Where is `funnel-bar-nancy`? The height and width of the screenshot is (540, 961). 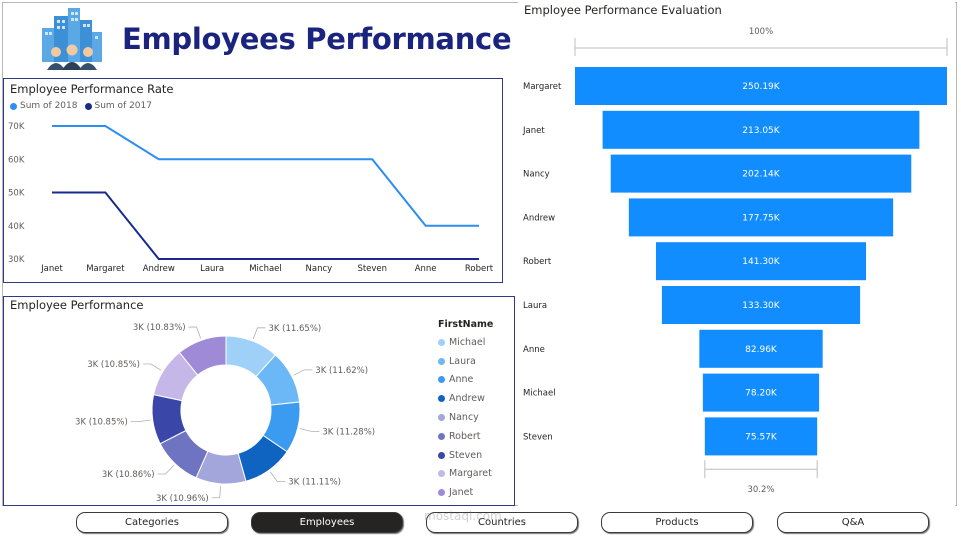
funnel-bar-nancy is located at coordinates (761, 173).